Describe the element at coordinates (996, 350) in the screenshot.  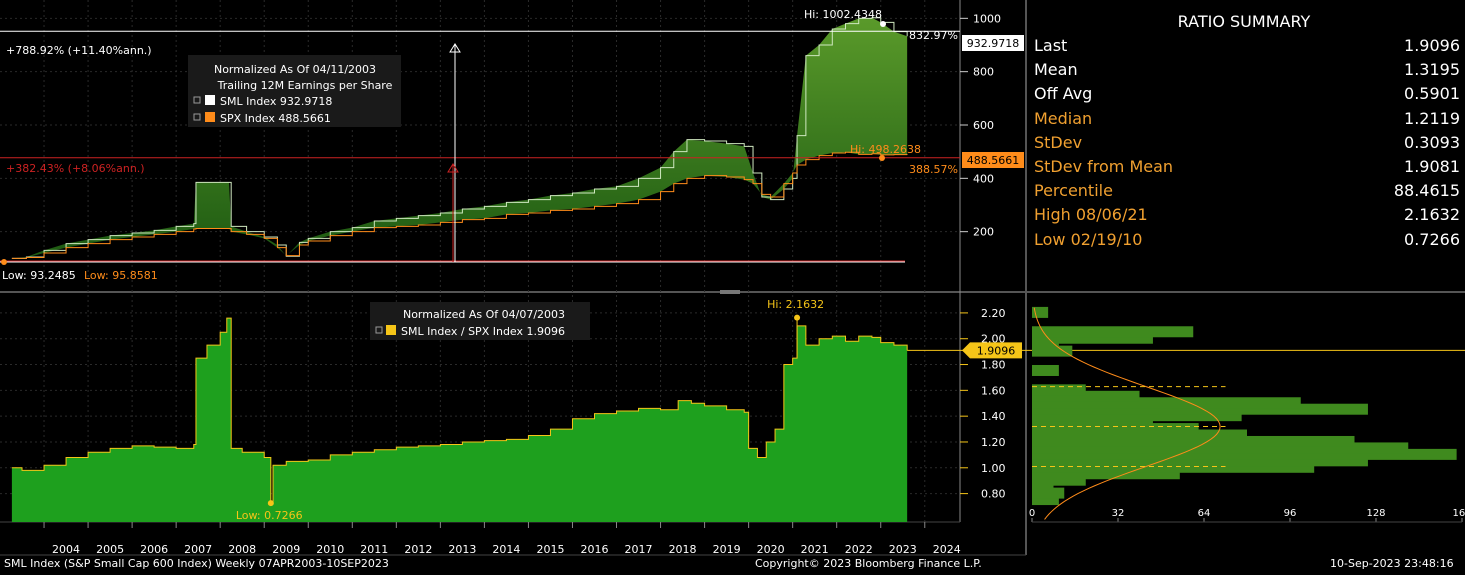
I see `ratio-last-value: 1.9096` at that location.